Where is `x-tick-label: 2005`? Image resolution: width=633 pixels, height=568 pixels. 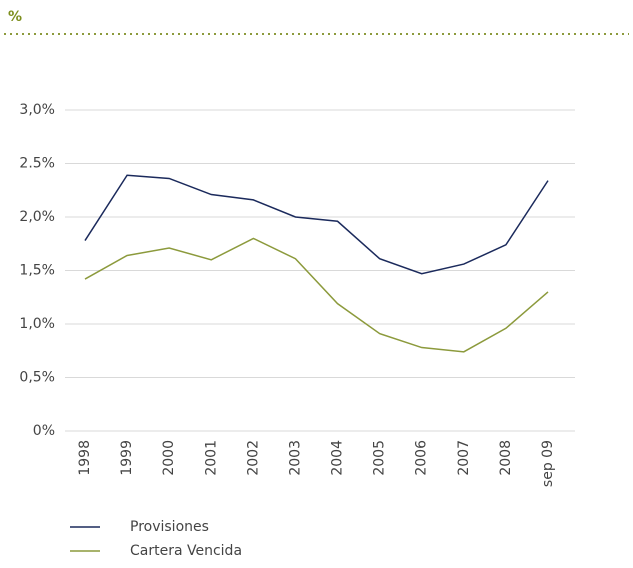
x-tick-label: 2005 is located at coordinates (380, 458).